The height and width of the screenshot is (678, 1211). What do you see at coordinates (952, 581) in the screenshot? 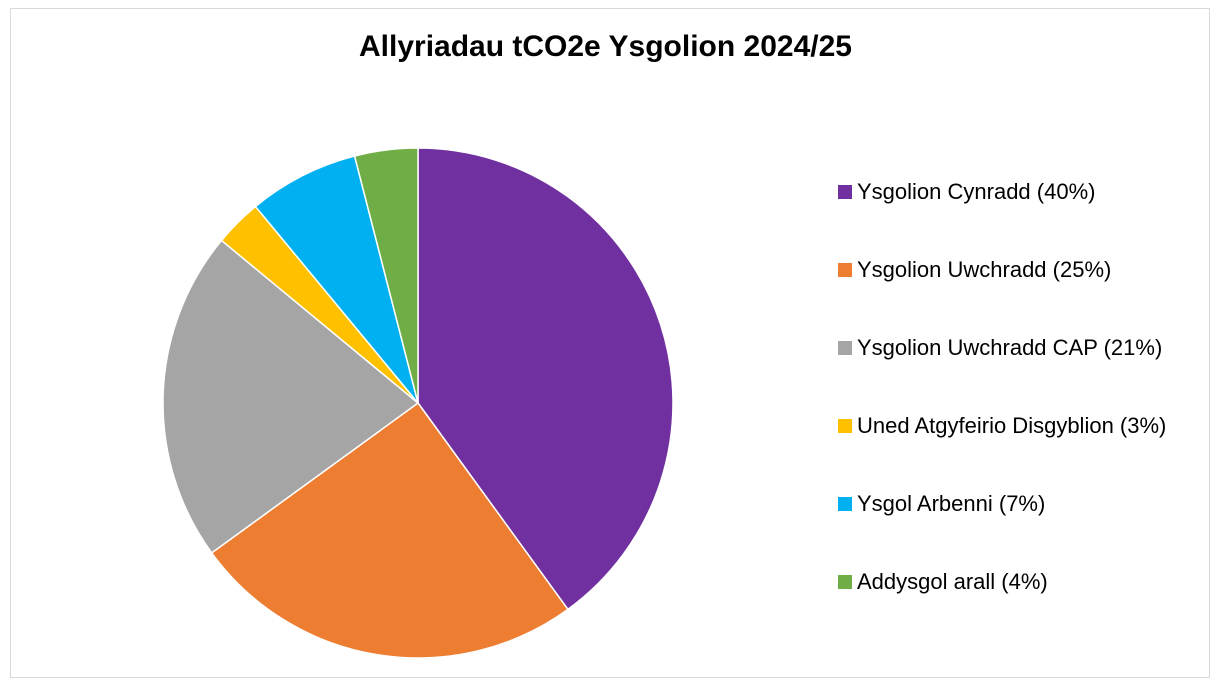
I see `legend-label: Addysgol arall (4%)` at bounding box center [952, 581].